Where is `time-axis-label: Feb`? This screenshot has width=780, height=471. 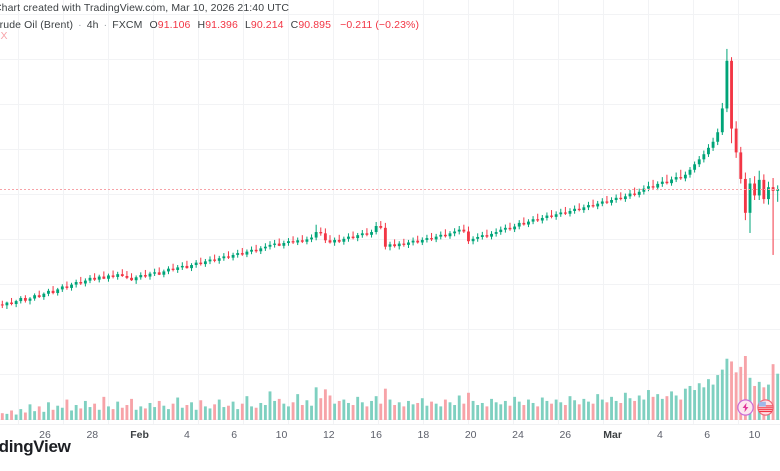 time-axis-label: Feb is located at coordinates (139, 435).